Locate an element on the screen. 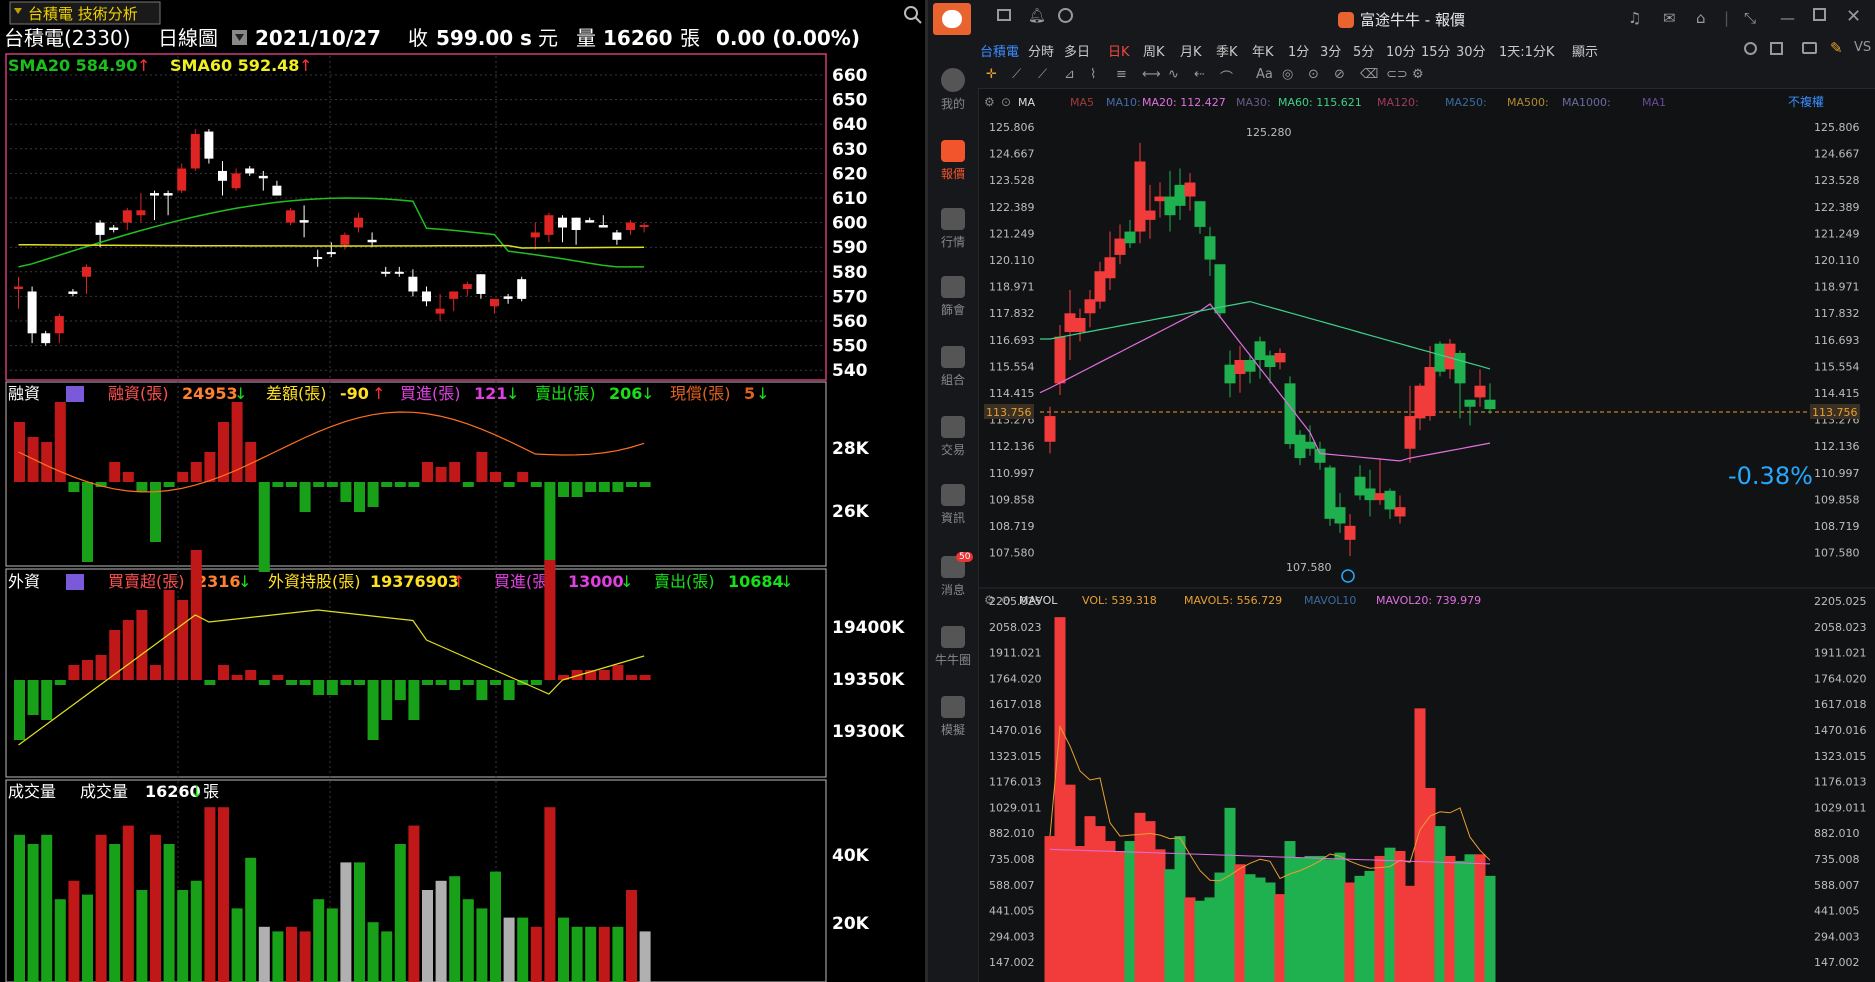 This screenshot has height=982, width=1875. collapse-icon: ⤡ is located at coordinates (1750, 18).